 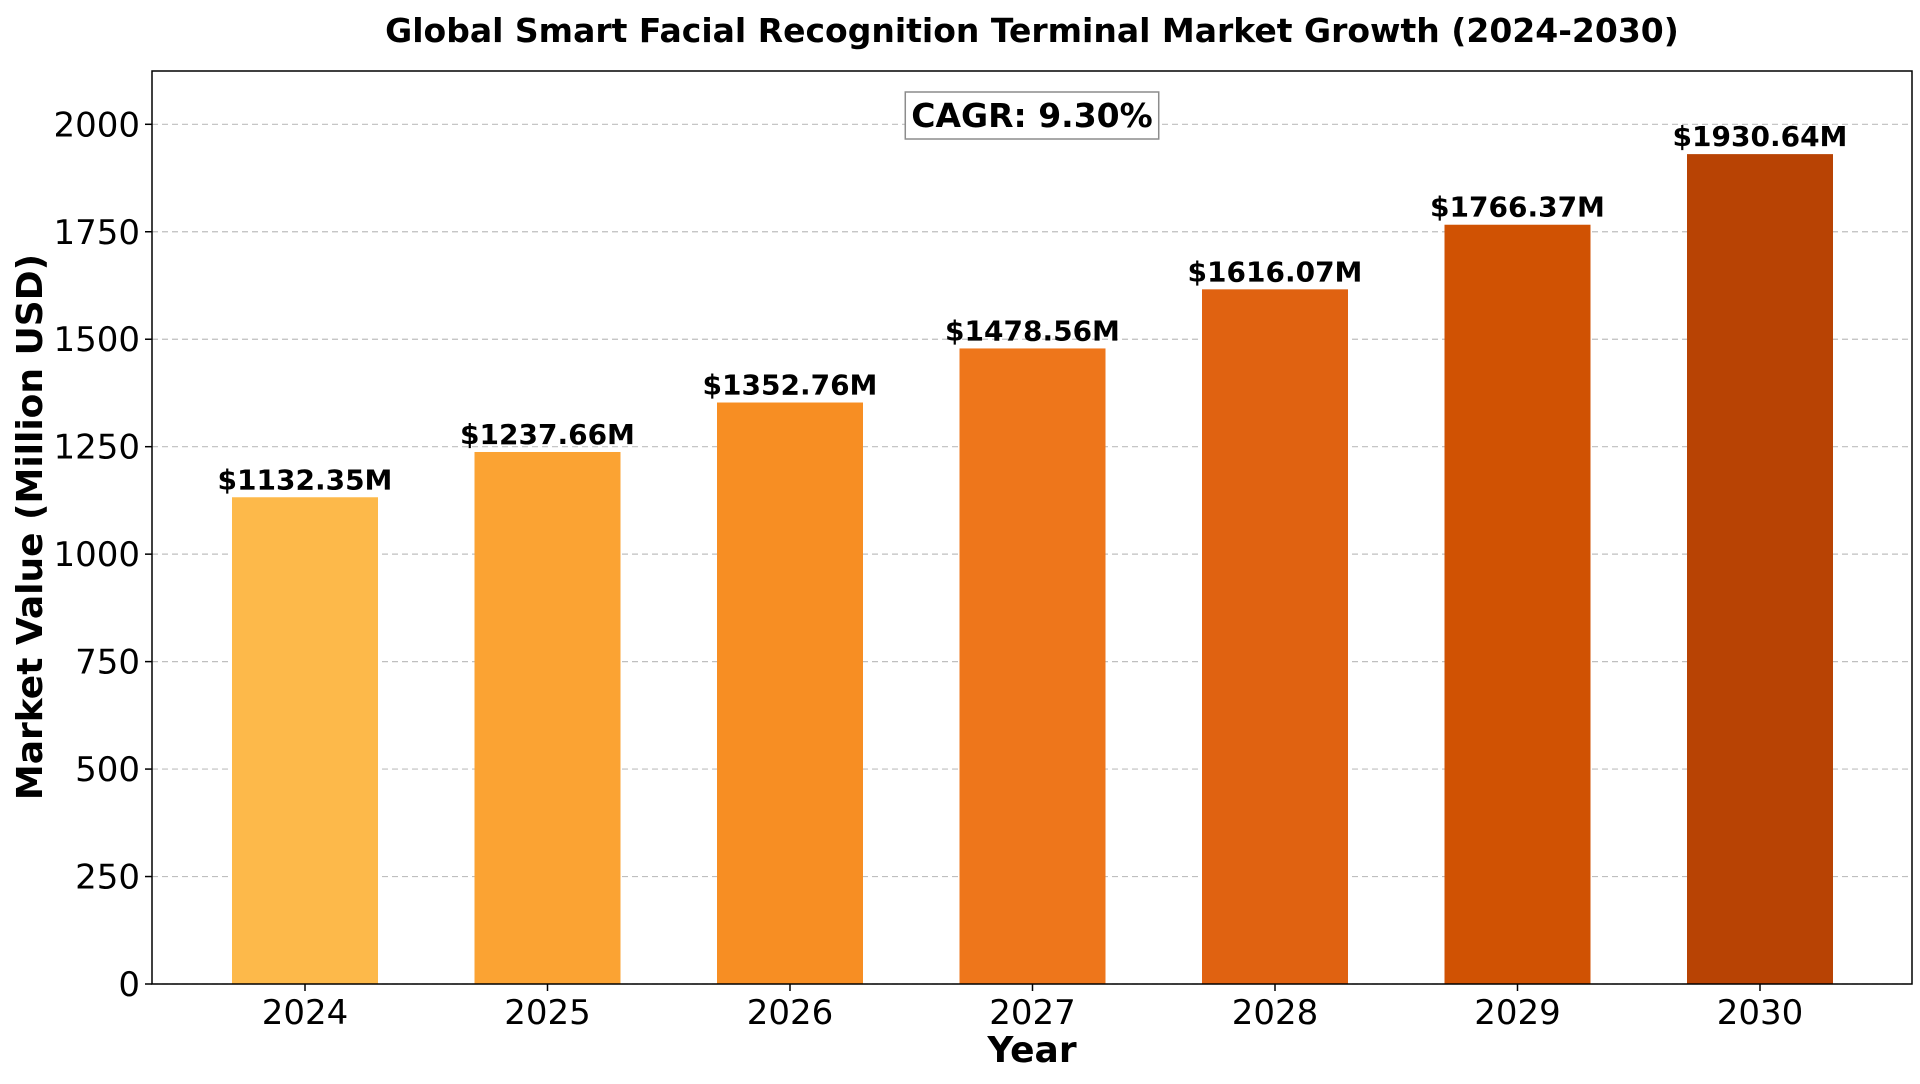 What do you see at coordinates (790, 693) in the screenshot?
I see `bar-2026` at bounding box center [790, 693].